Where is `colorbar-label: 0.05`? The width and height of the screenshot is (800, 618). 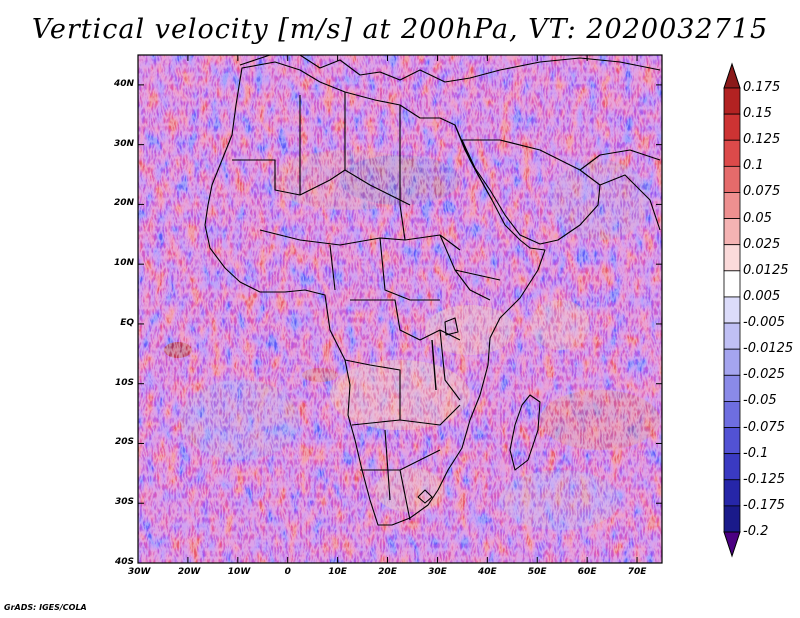 colorbar-label: 0.05 is located at coordinates (757, 218).